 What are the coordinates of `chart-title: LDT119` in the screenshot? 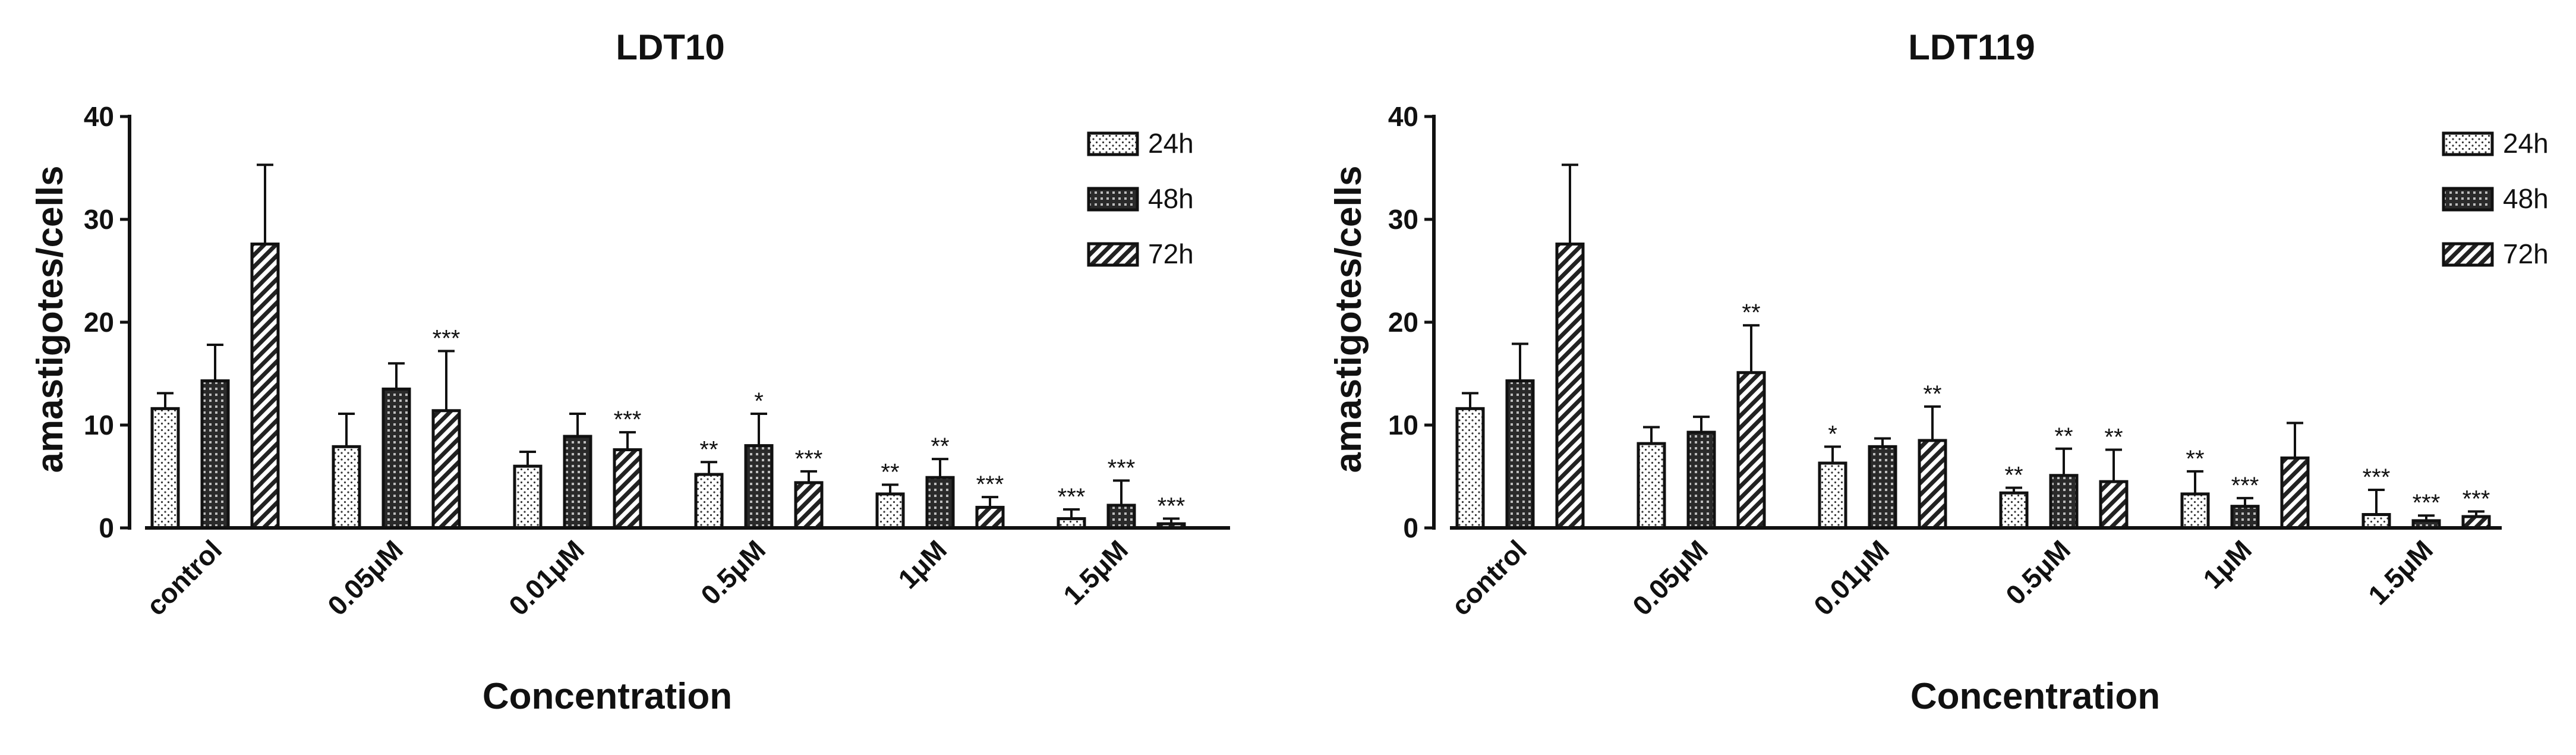 It's located at (1972, 47).